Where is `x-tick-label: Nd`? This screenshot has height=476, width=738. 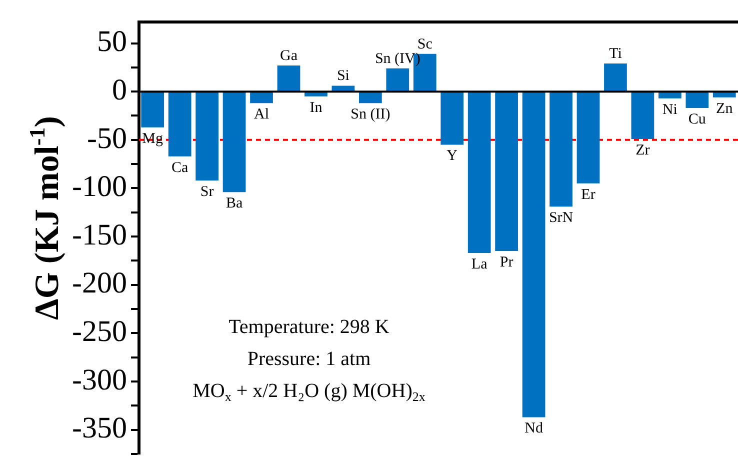 x-tick-label: Nd is located at coordinates (534, 428).